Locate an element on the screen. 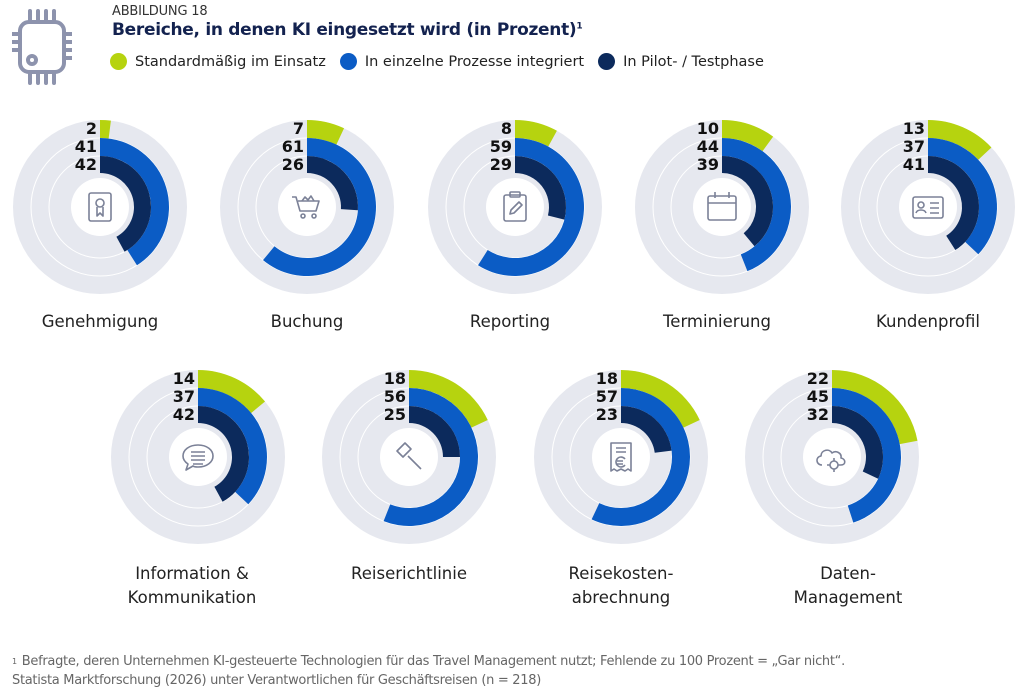 The image size is (1024, 690). value-label-integriert: 45 is located at coordinates (818, 396).